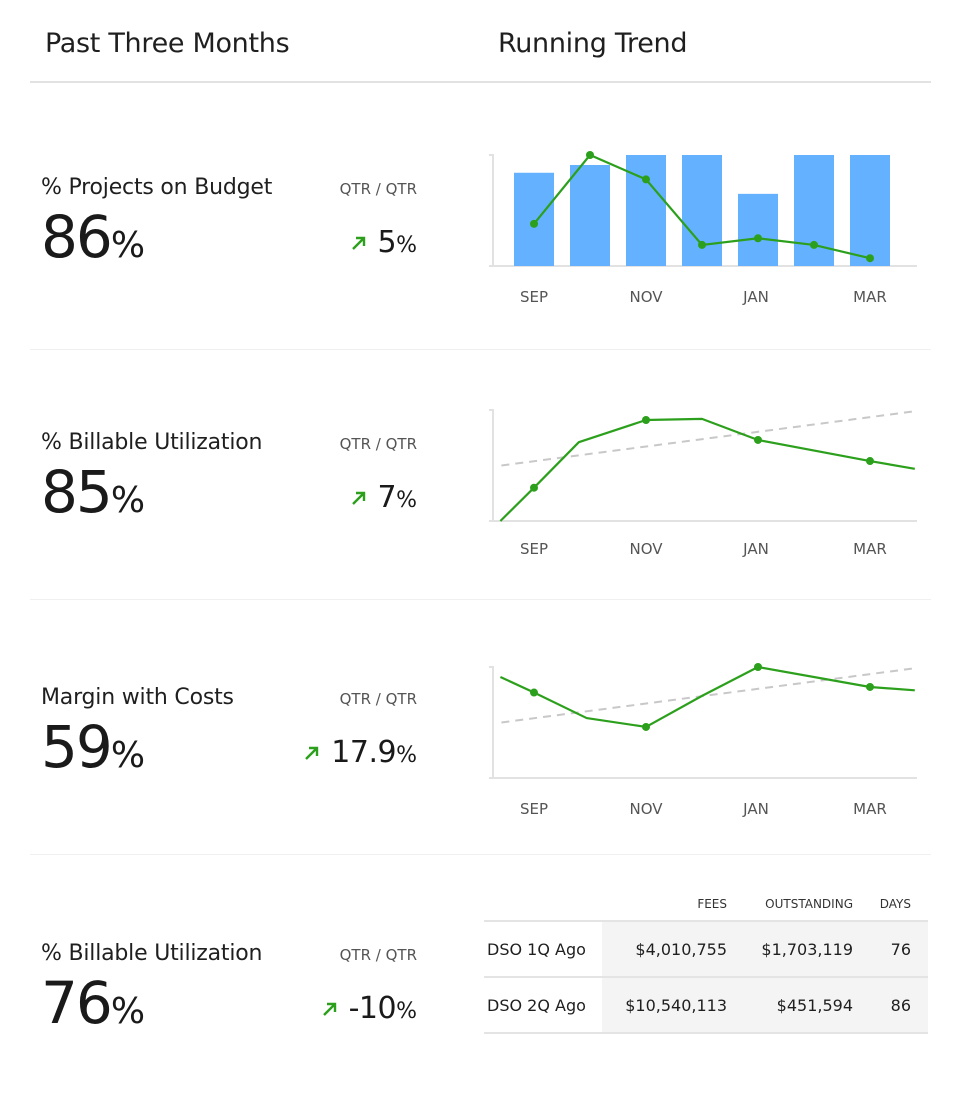 The height and width of the screenshot is (1110, 960). Describe the element at coordinates (231, 485) in the screenshot. I see `metric-billable-utilization: % Billable Utilization QTR / QTR 85% 7%` at that location.